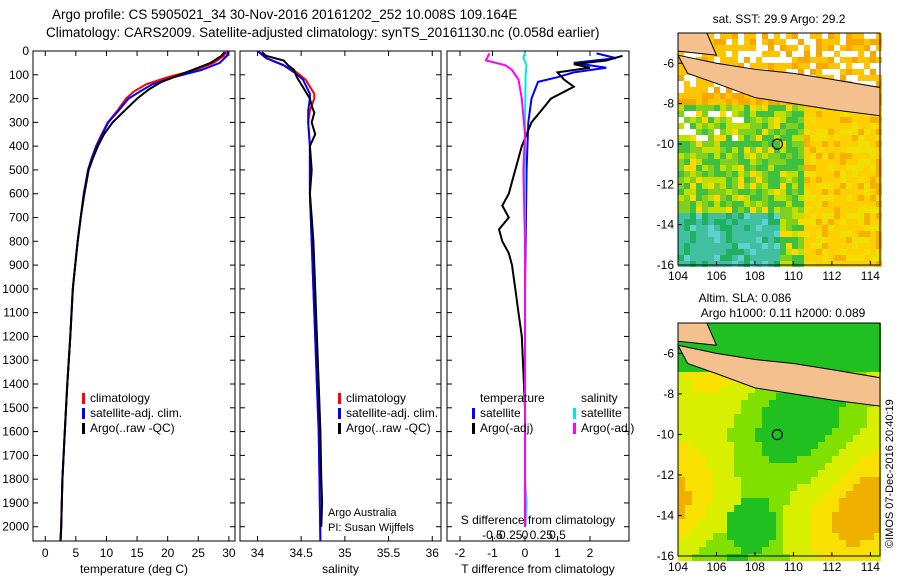  Describe the element at coordinates (716, 567) in the screenshot. I see `sla_map-xtick-label: 106` at that location.